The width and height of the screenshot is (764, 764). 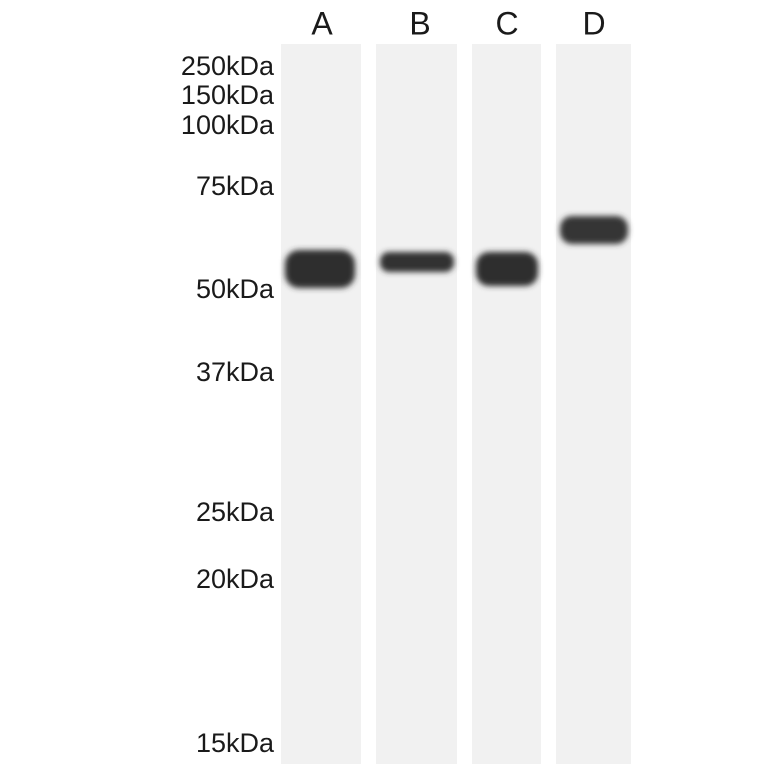 I want to click on marker-label: 75kDa, so click(x=235, y=186).